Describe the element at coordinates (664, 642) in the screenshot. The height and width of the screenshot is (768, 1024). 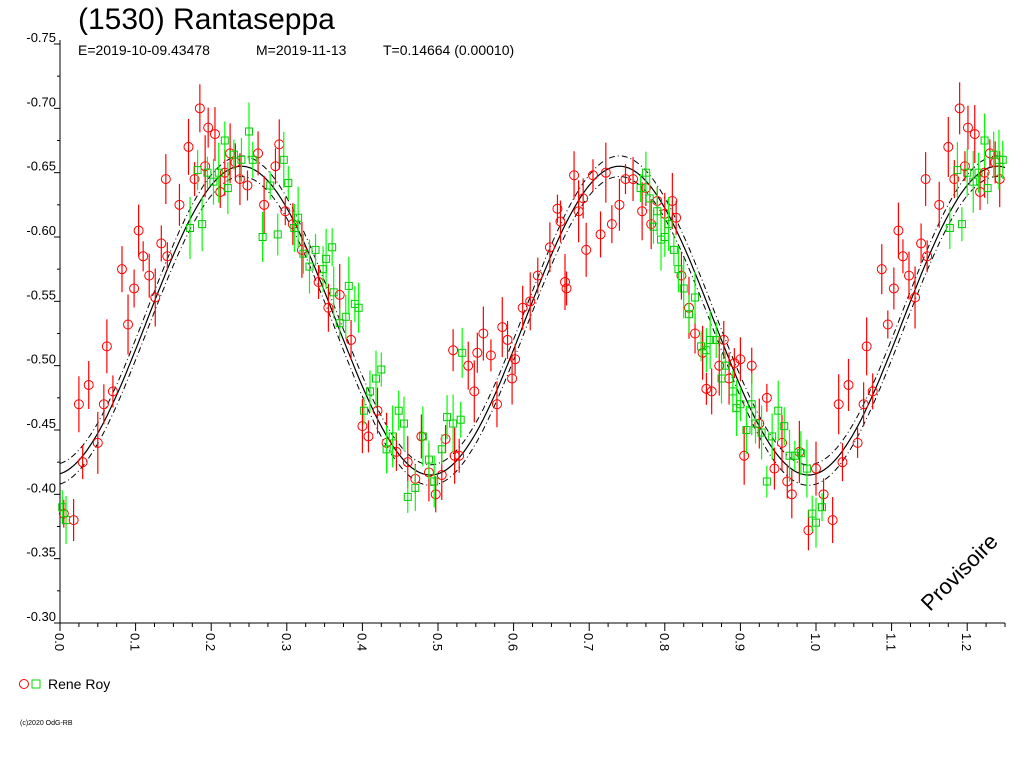
I see `x-tick-label: 0.8` at that location.